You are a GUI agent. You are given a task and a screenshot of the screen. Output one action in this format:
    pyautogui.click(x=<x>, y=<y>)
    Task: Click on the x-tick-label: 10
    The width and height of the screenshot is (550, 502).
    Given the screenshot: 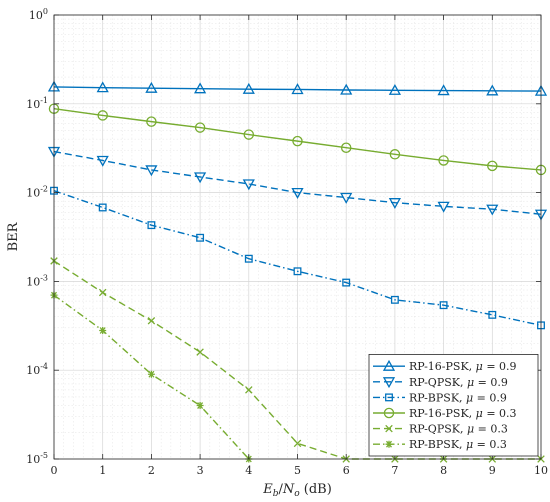 What is the action you would take?
    pyautogui.click(x=541, y=470)
    